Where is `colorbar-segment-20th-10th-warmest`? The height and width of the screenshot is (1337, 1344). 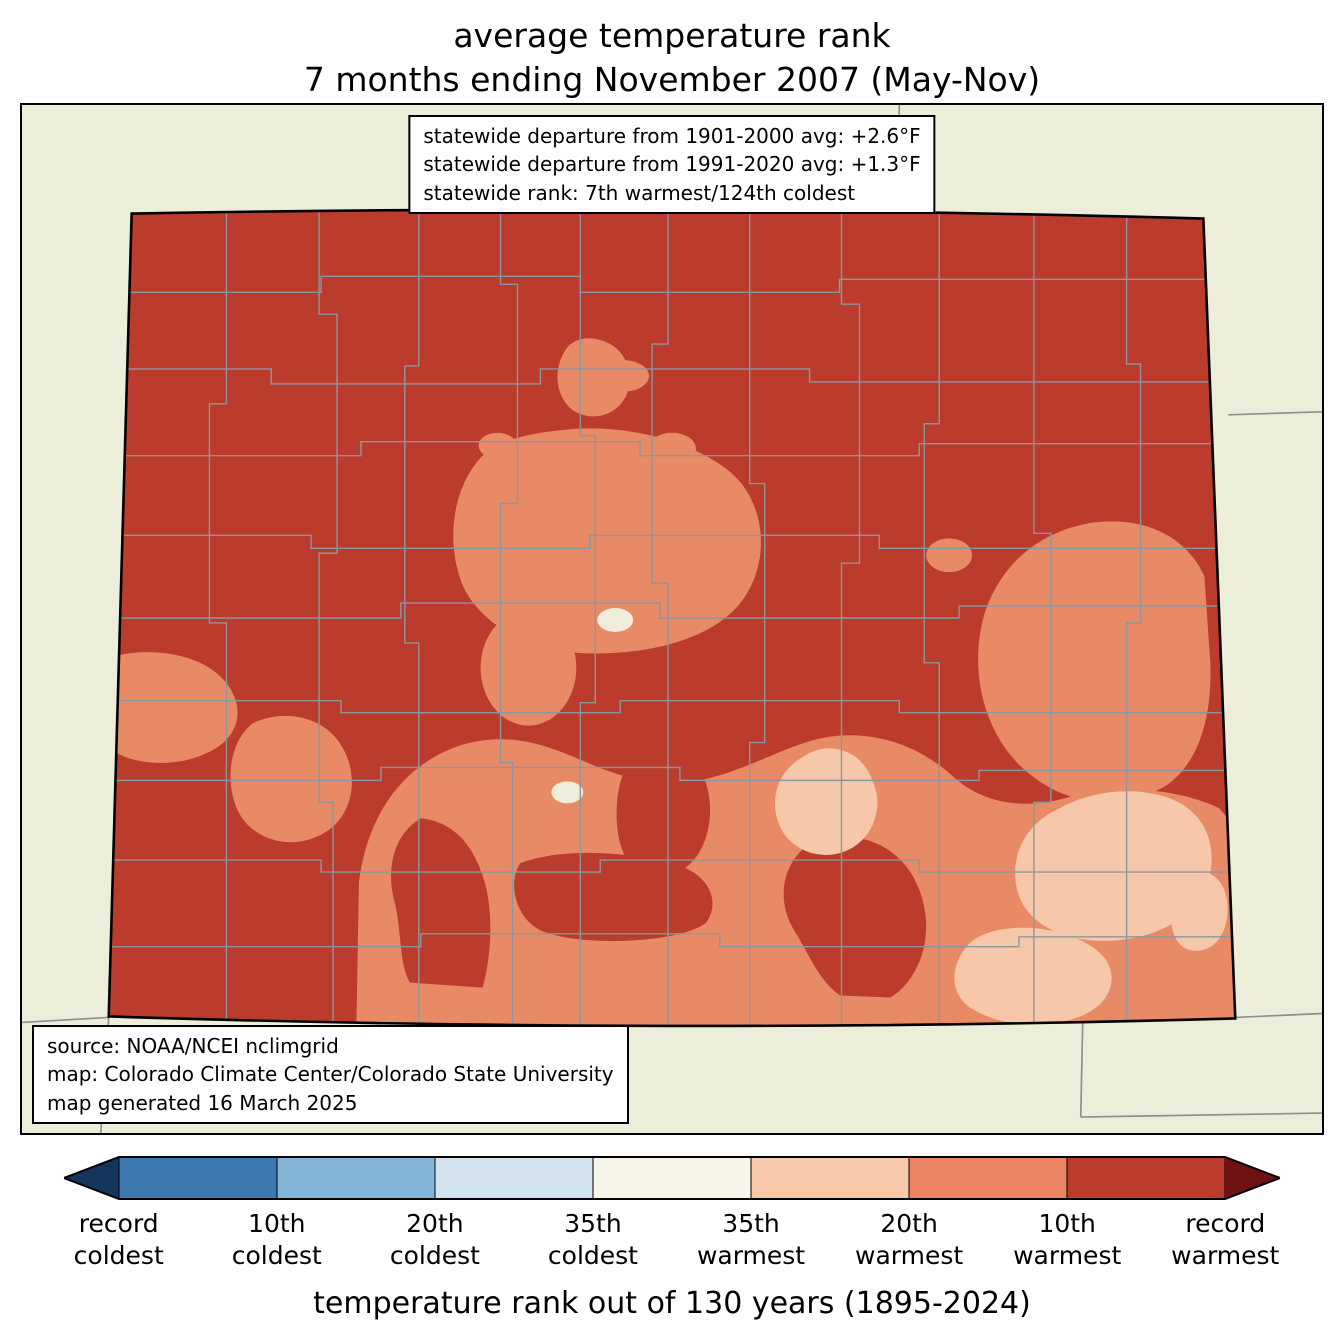 colorbar-segment-20th-10th-warmest is located at coordinates (988, 1178).